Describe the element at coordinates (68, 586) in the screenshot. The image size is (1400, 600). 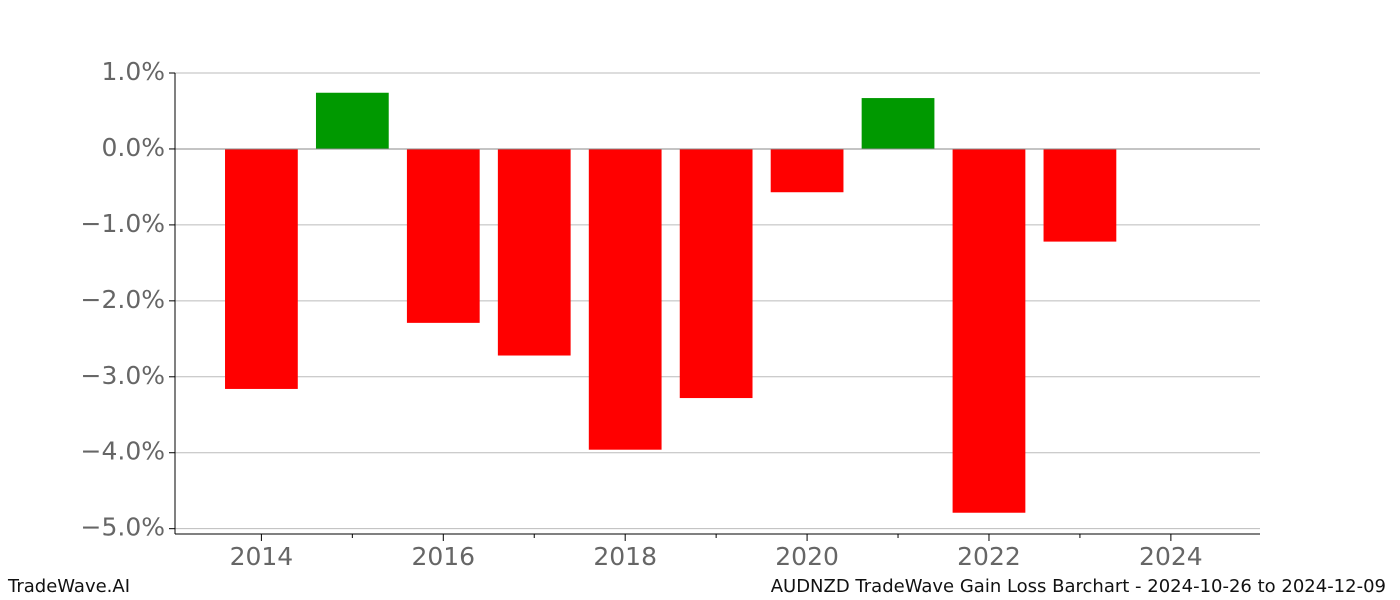
I see `watermark: TradeWave.AI` at that location.